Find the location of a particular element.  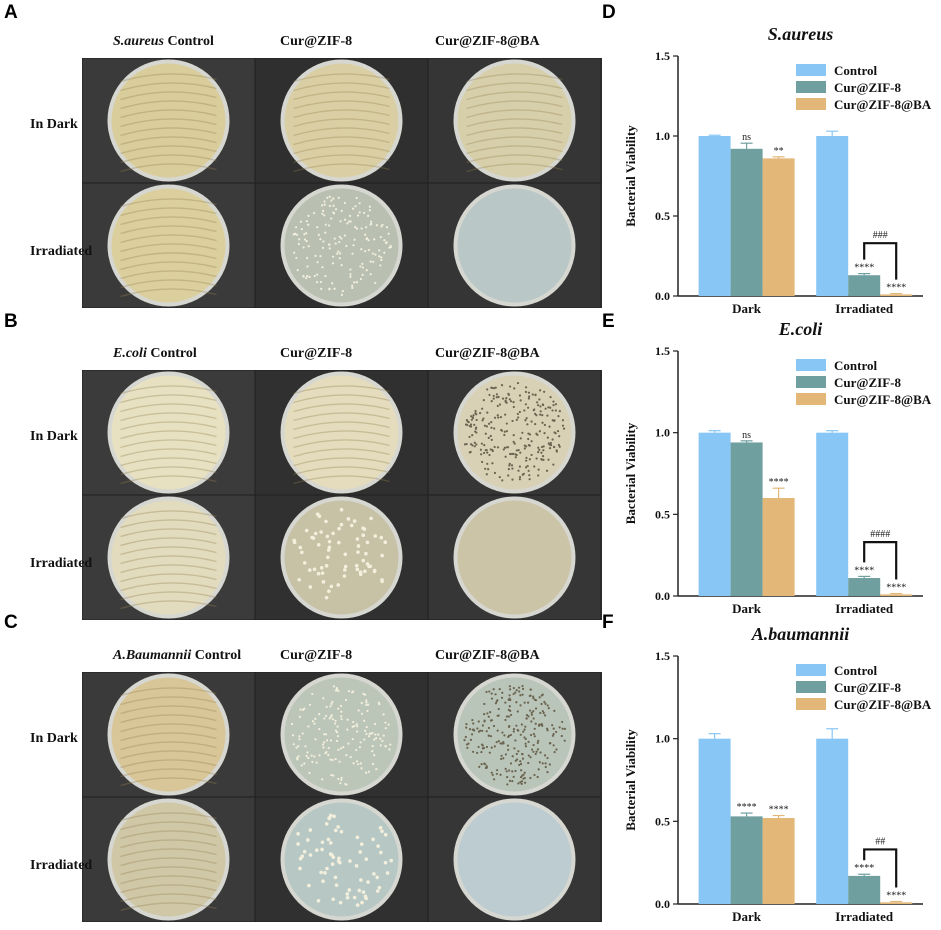

chart-title: A.baumannii is located at coordinates (800, 634).